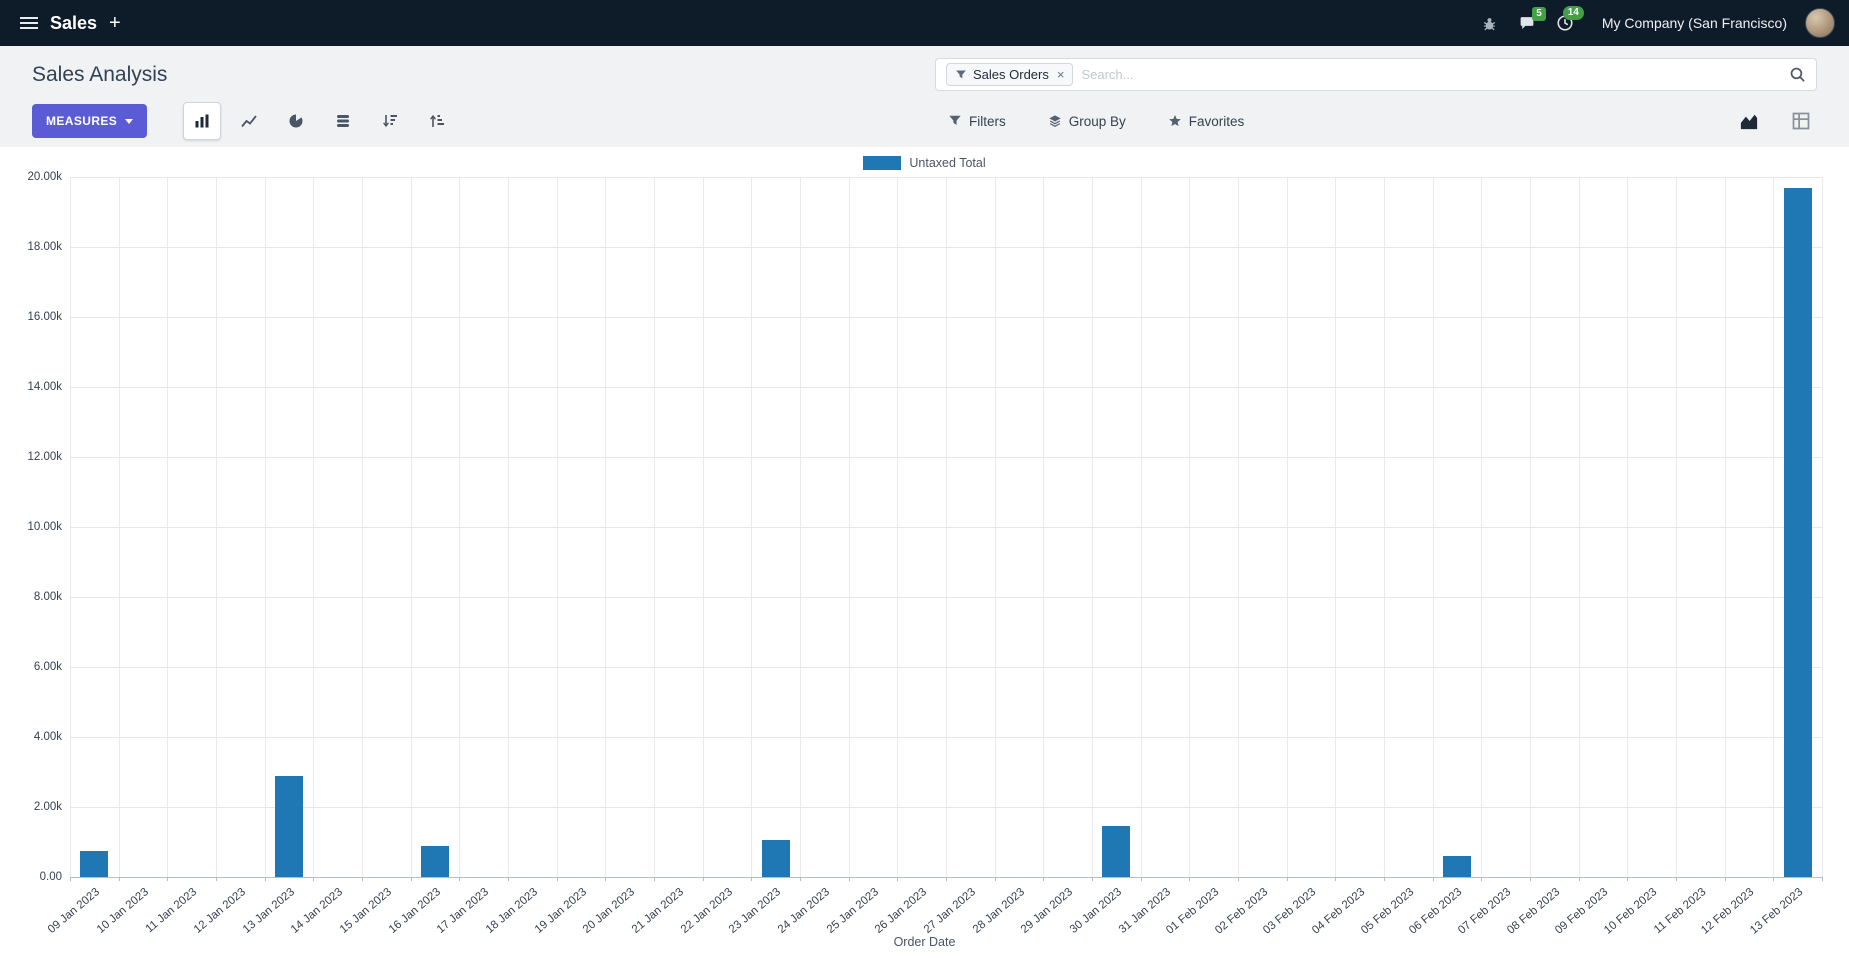 This screenshot has height=958, width=1849. I want to click on new-tab-button: +, so click(115, 23).